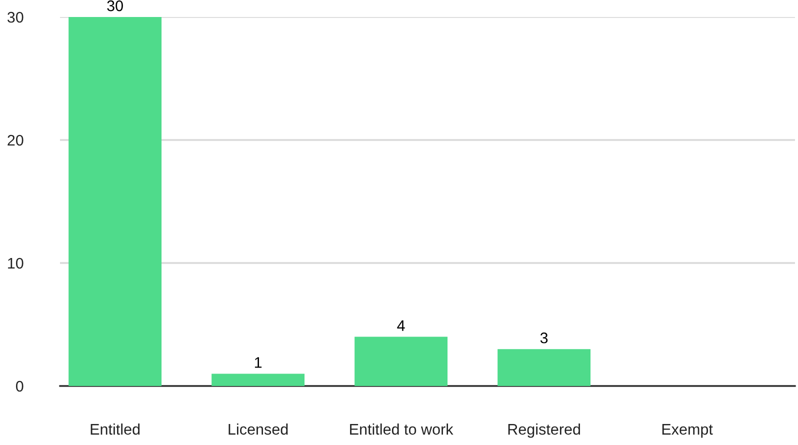 The image size is (798, 445). Describe the element at coordinates (258, 429) in the screenshot. I see `x-tick-label: Licensed` at that location.